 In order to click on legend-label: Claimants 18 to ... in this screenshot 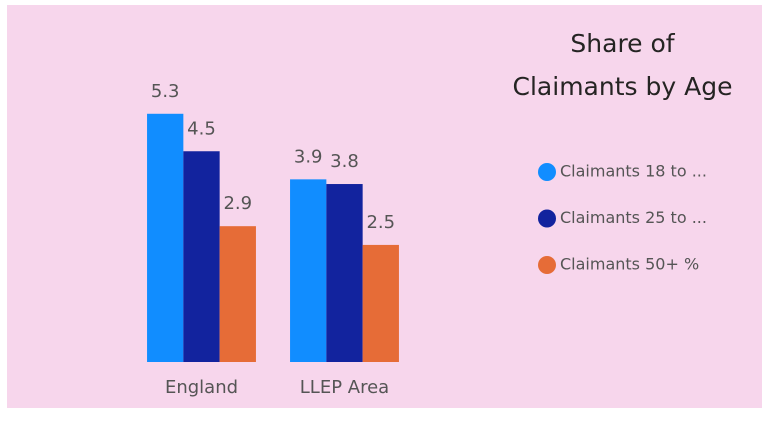, I will do `click(633, 171)`.